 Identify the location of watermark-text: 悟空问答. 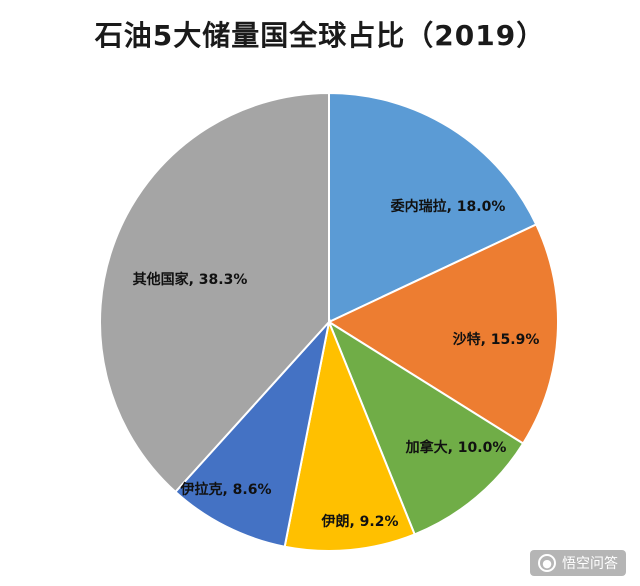
(590, 564).